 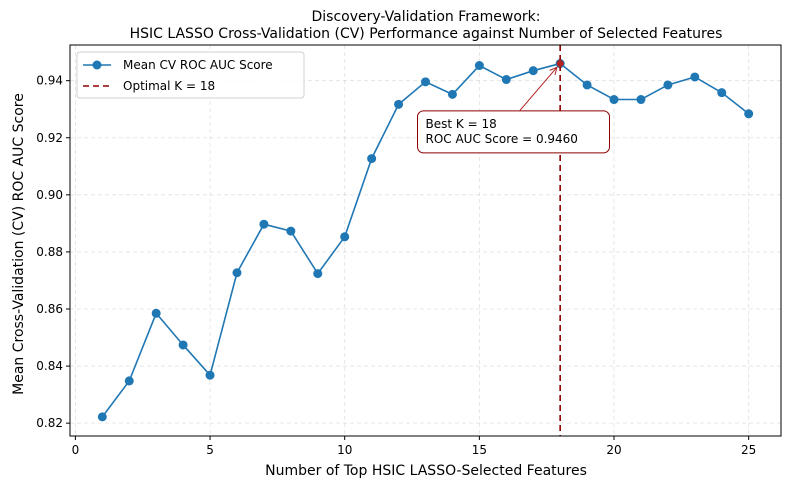 What do you see at coordinates (19, 244) in the screenshot?
I see `y-axis-label: Mean Cross-Validation (CV) ROC AUC Score` at bounding box center [19, 244].